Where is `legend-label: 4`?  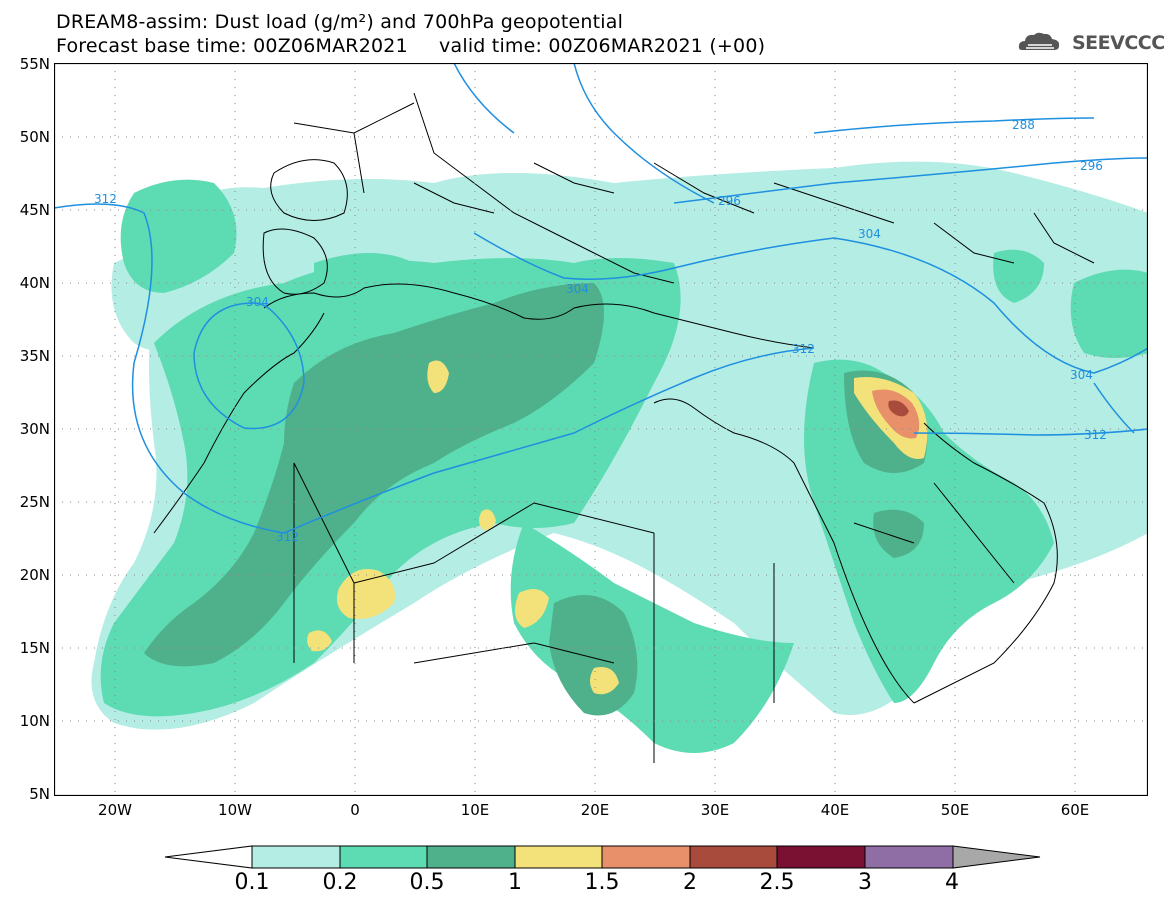
legend-label: 4 is located at coordinates (952, 882).